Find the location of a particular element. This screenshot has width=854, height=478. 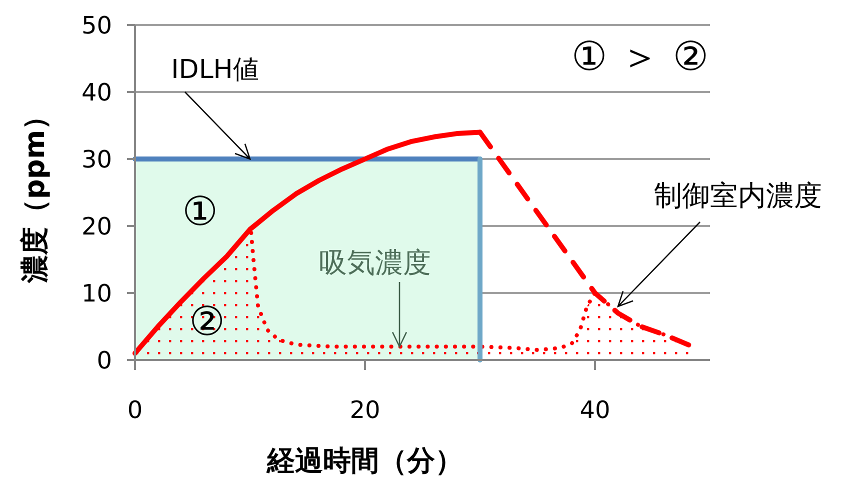

x-tick-label: 40 is located at coordinates (595, 410).